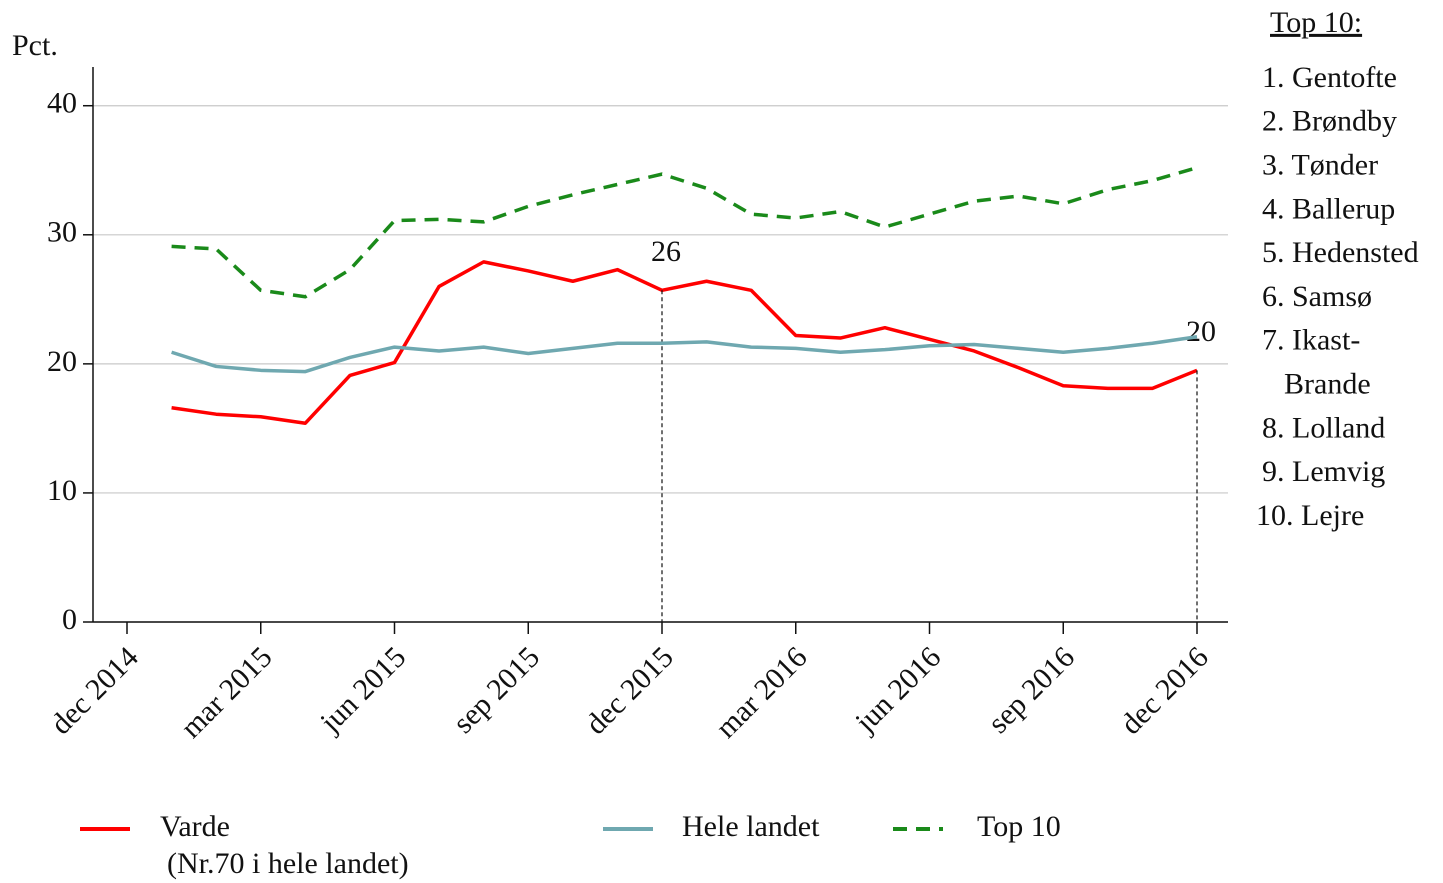 Image resolution: width=1443 pixels, height=883 pixels. Describe the element at coordinates (1327, 383) in the screenshot. I see `side-list-item: Brande` at that location.